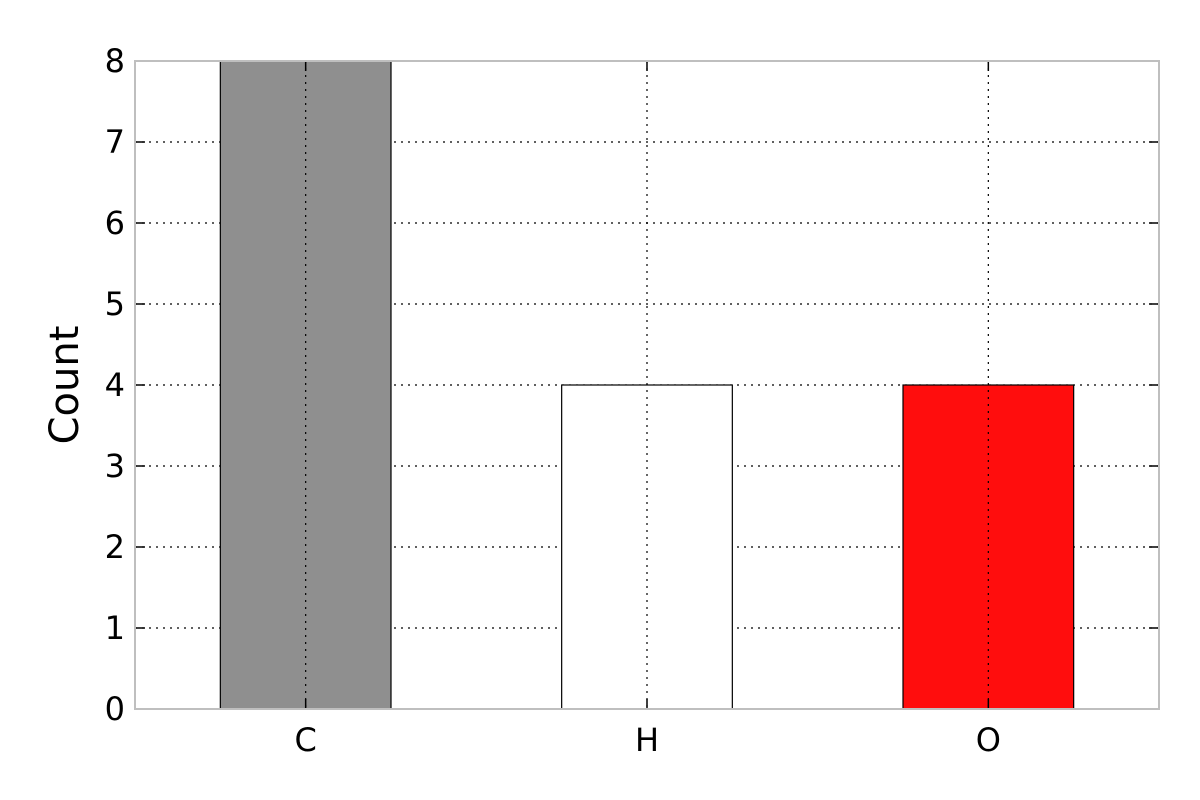 This screenshot has width=1200, height=800. Describe the element at coordinates (647, 740) in the screenshot. I see `x-tick-label-h: H` at that location.